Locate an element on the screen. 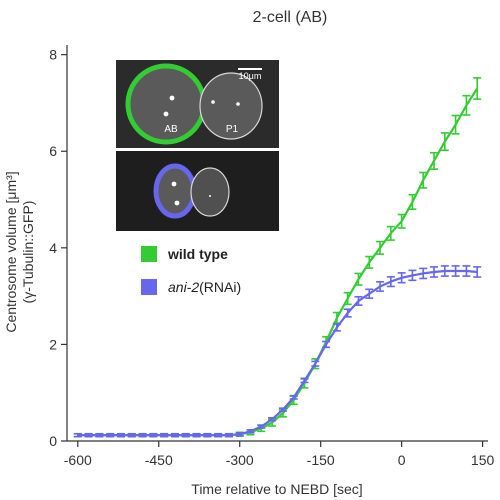  x-tick-label: -450 is located at coordinates (159, 460).